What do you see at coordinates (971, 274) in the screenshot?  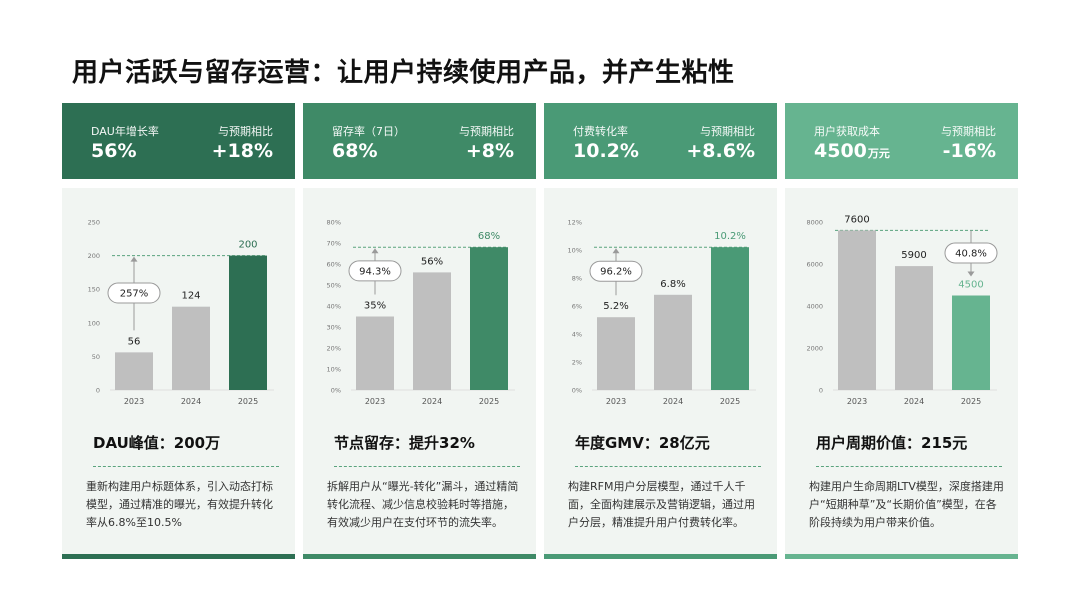 I see `arrow-down-icon` at bounding box center [971, 274].